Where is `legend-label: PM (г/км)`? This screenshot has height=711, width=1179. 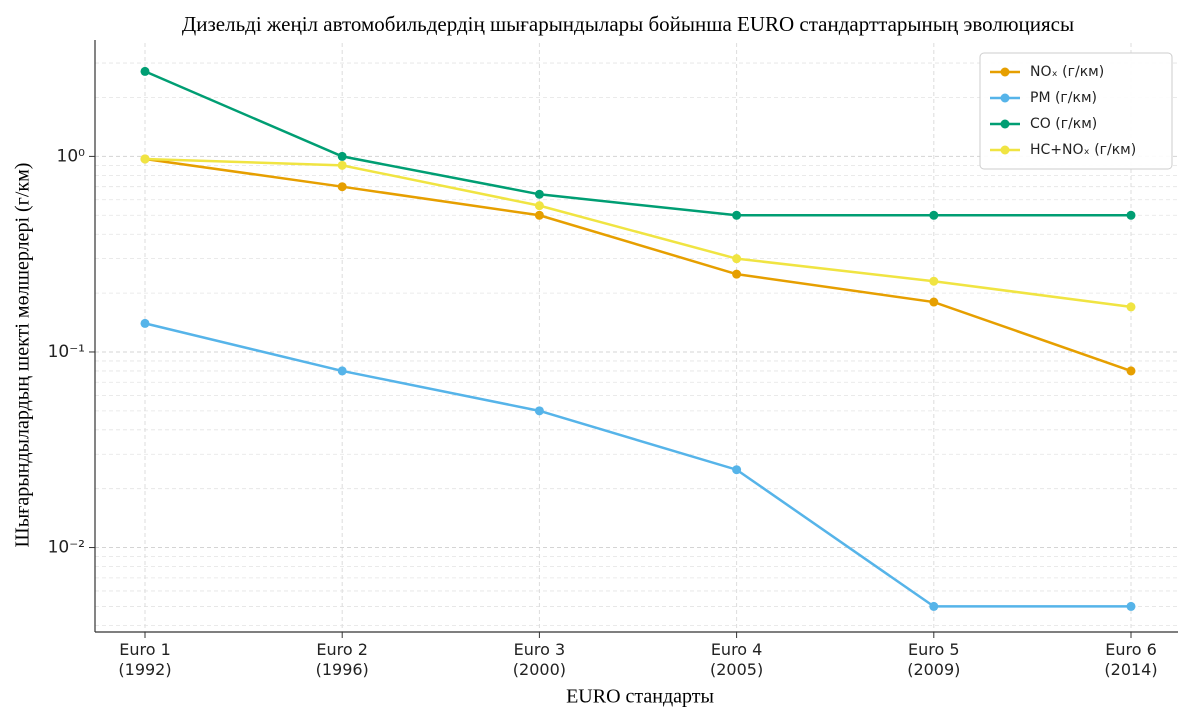 legend-label: PM (г/км) is located at coordinates (1063, 98).